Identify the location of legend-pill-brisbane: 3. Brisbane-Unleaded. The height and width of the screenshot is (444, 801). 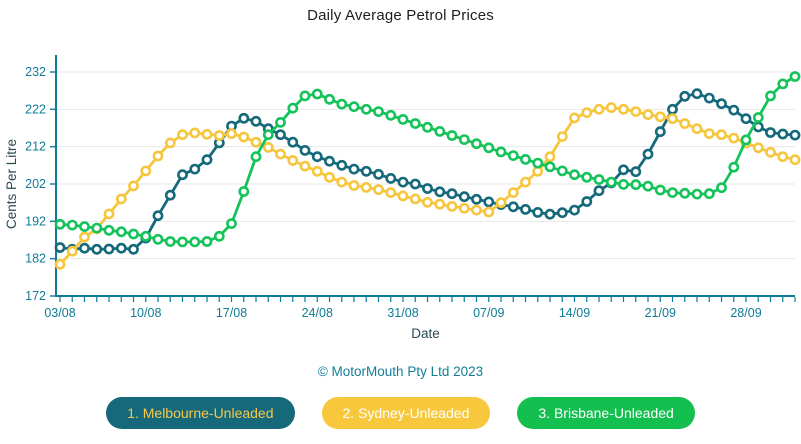
(606, 413).